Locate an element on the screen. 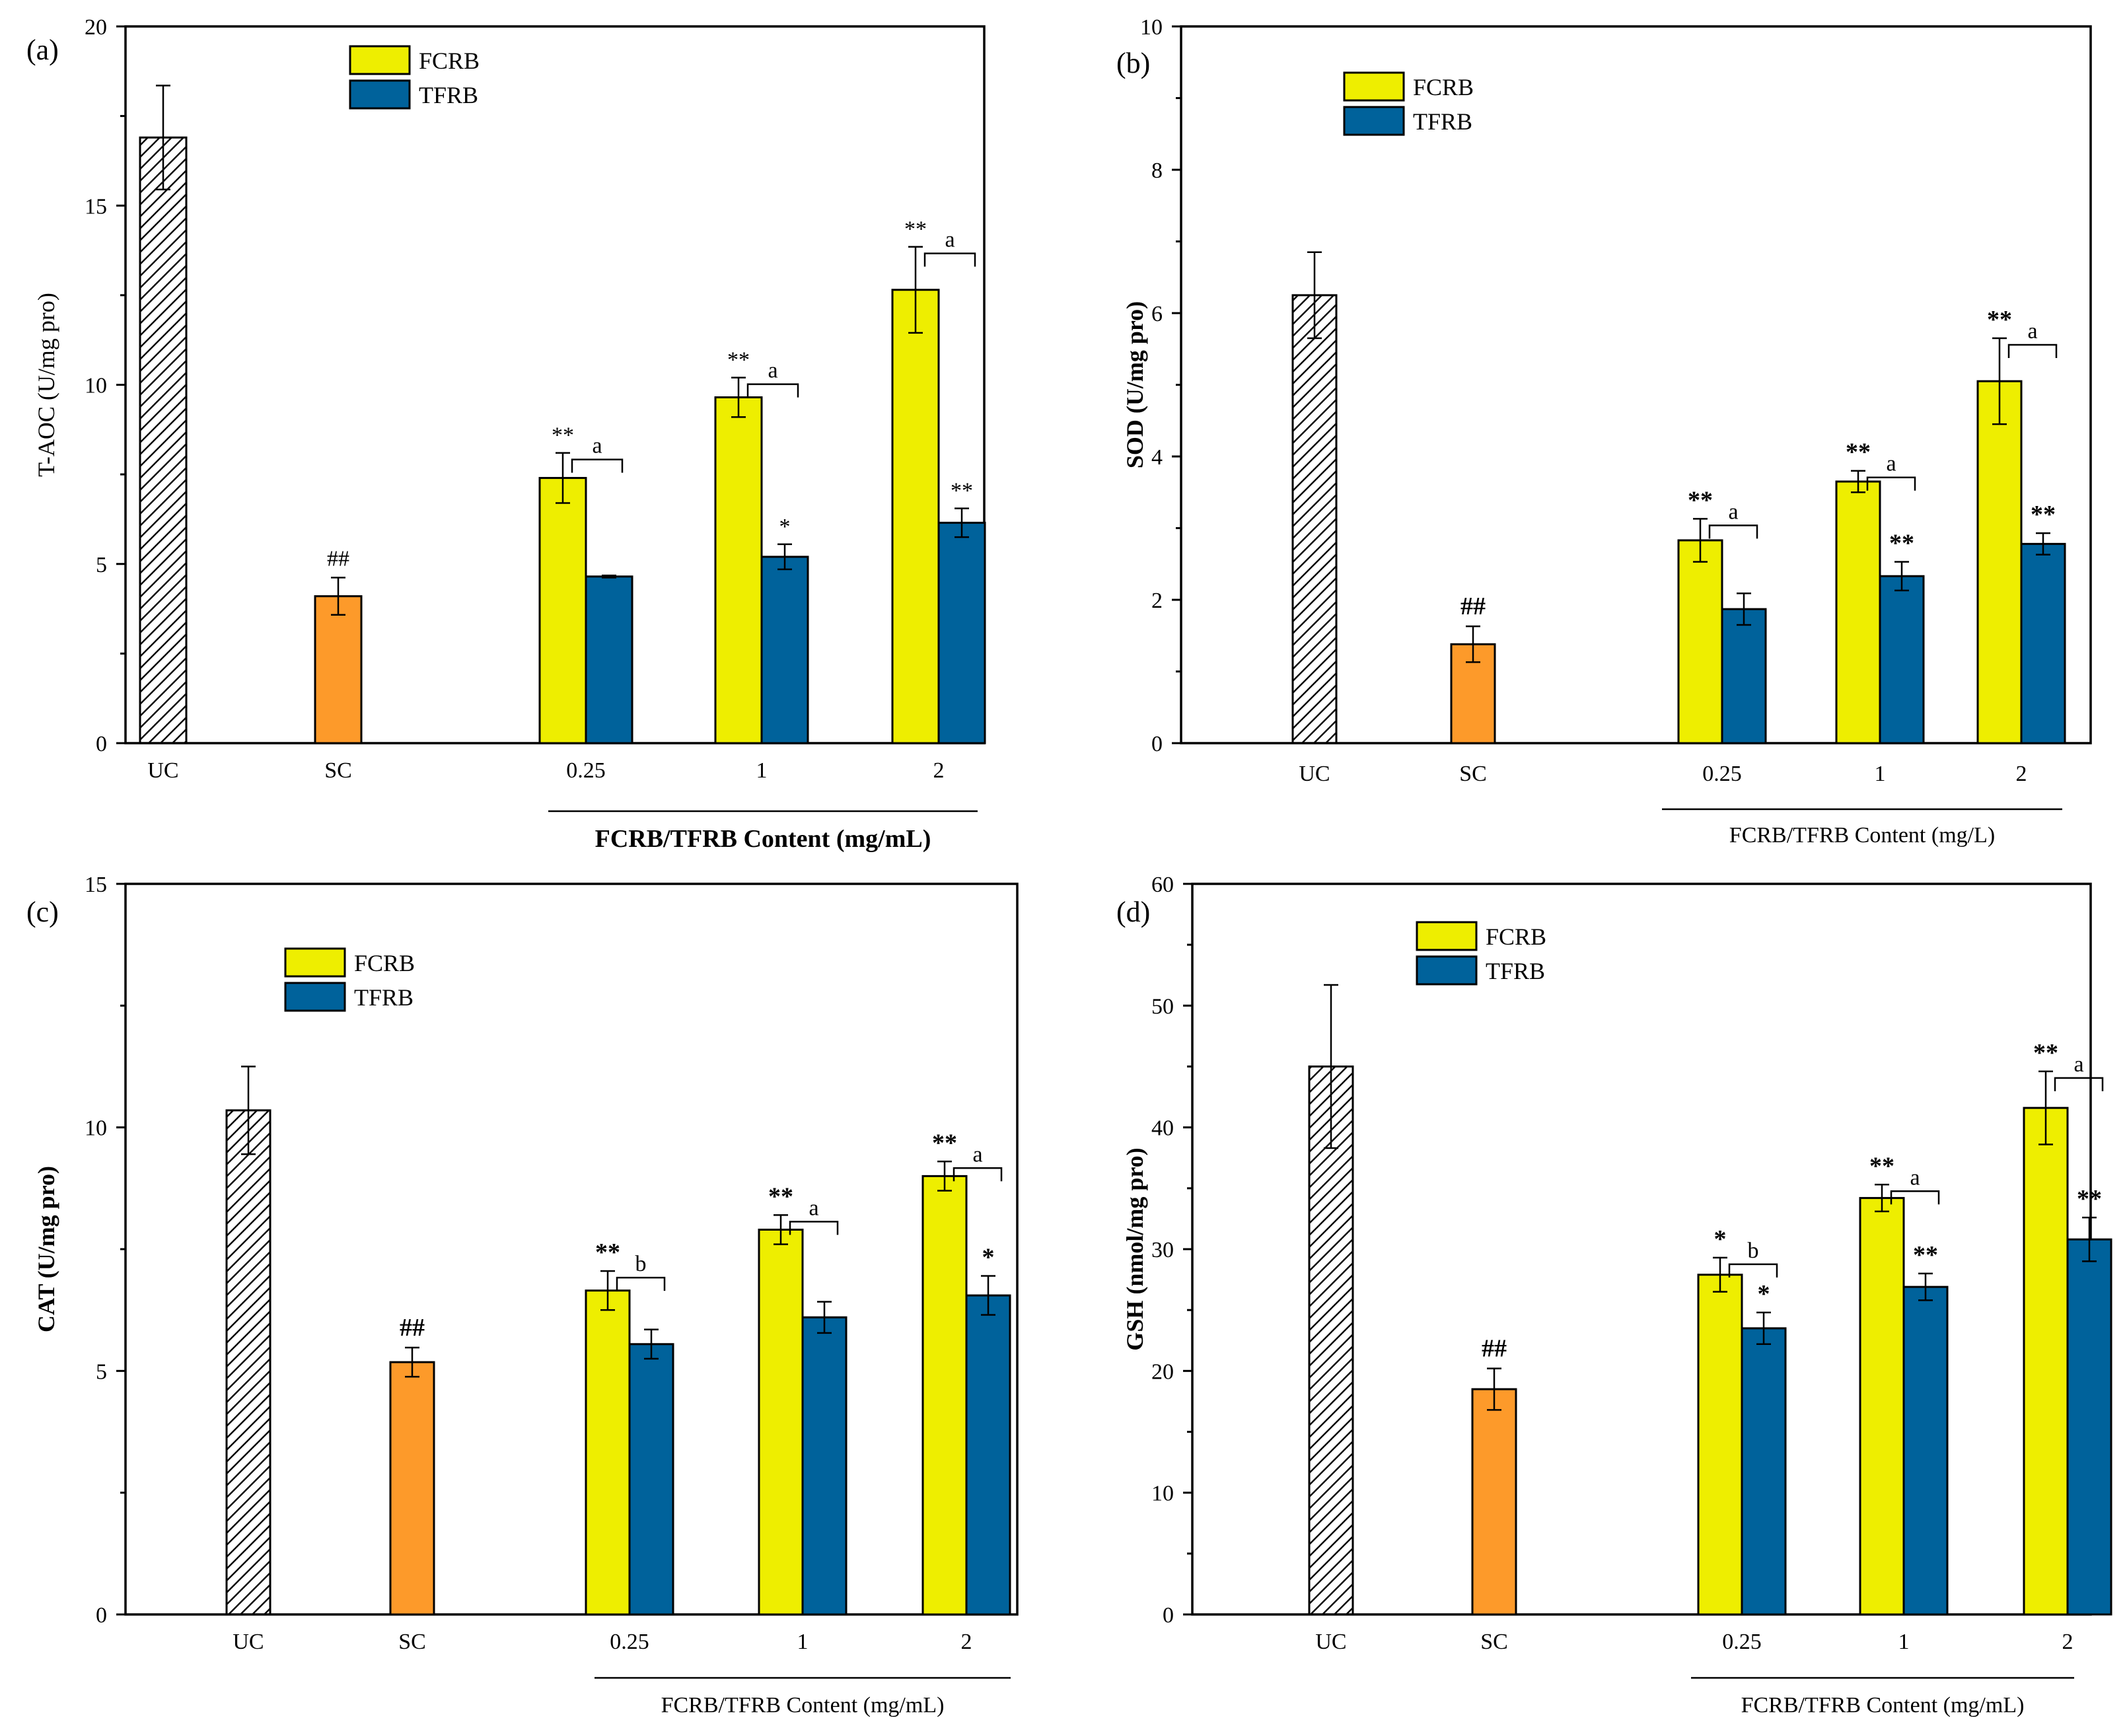 The height and width of the screenshot is (1736, 2127). y-axis-label: GSH (nmol/mg pro) is located at coordinates (1135, 1248).